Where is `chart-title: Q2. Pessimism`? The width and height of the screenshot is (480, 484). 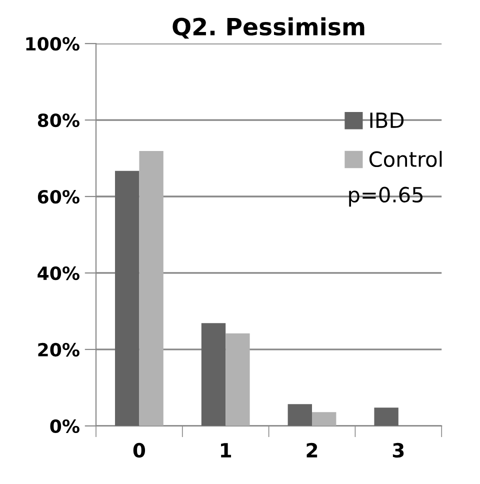
chart-title: Q2. Pessimism is located at coordinates (268, 28).